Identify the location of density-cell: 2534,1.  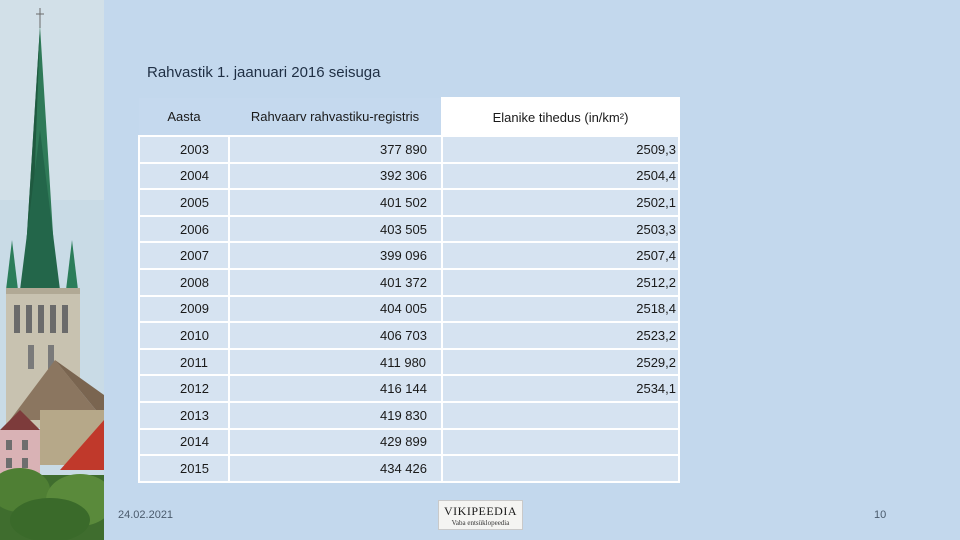
(560, 388).